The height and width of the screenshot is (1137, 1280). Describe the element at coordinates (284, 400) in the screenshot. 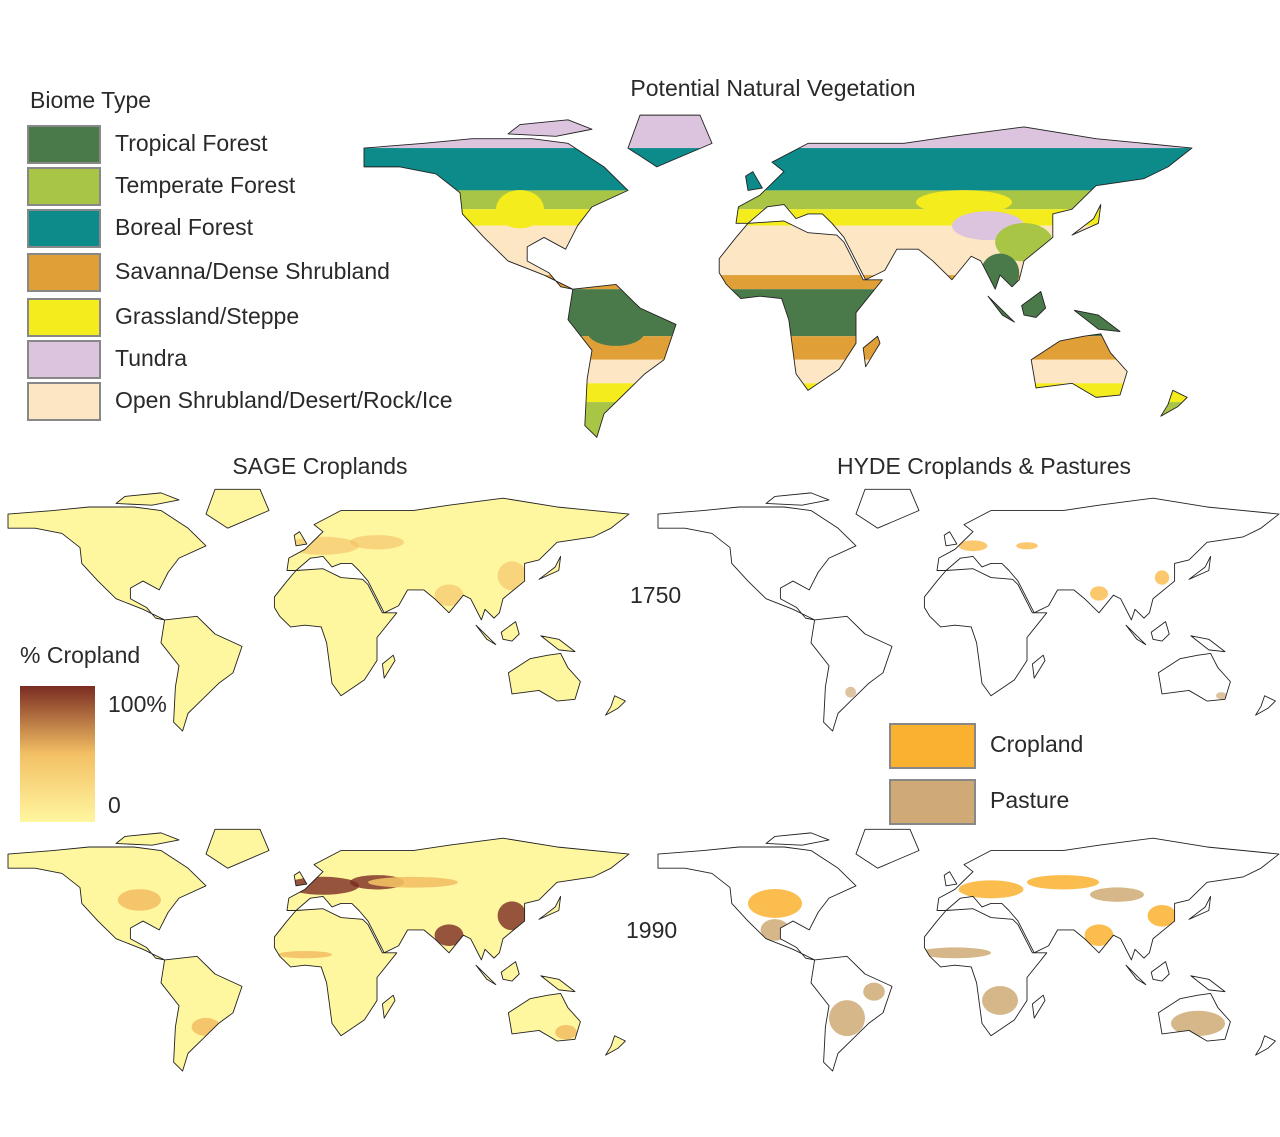

I see `legend-label: Open Shrubland/Desert/Rock/Ice` at that location.